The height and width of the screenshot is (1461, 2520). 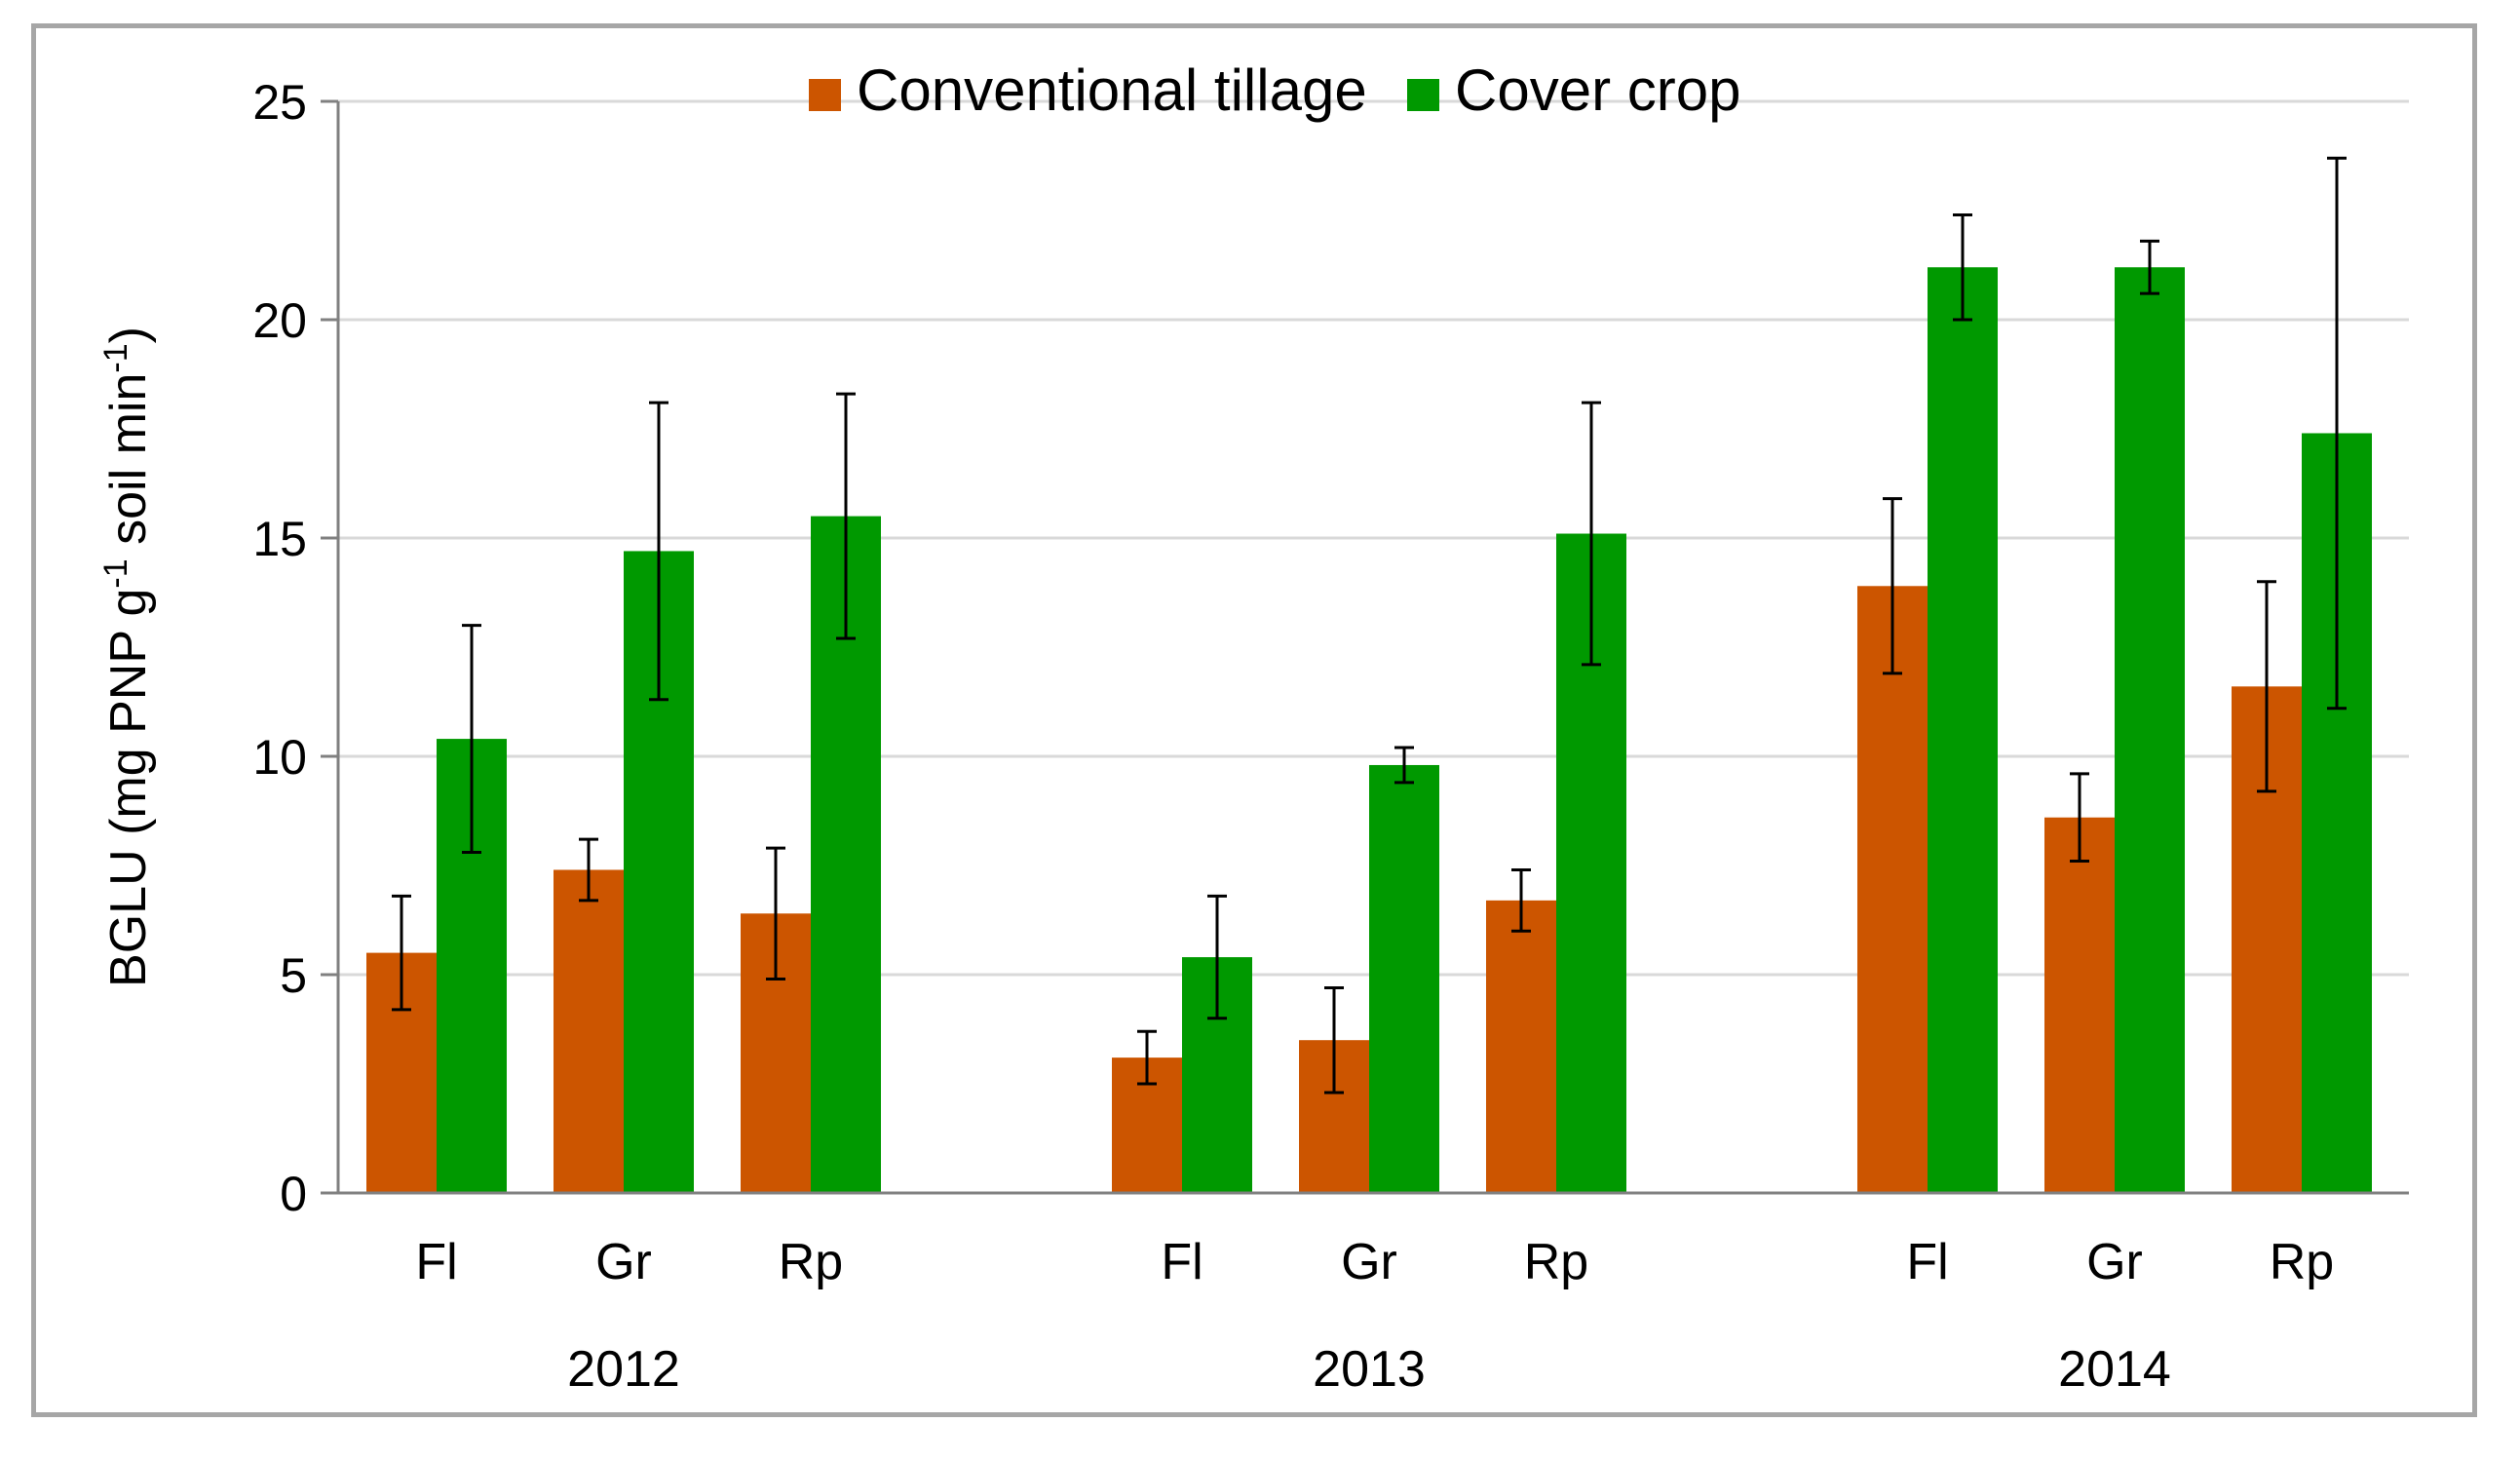 I want to click on legend-swatch-cover-crop, so click(x=1423, y=95).